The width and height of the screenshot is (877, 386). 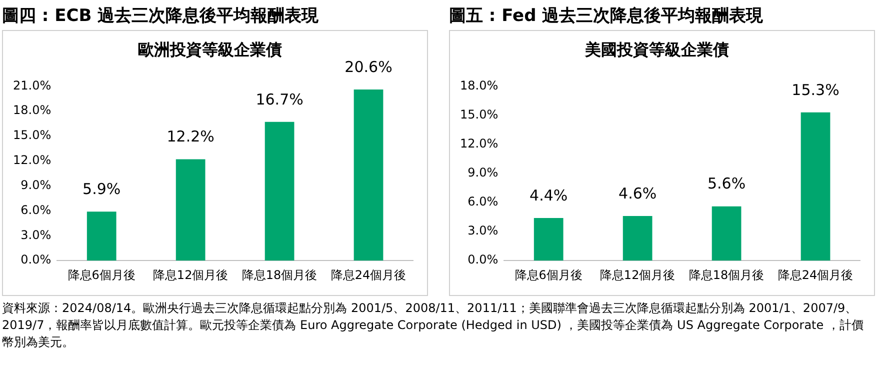 I want to click on chart-title: 圖四 : ECB 過去三次降息後平均報酬表現, so click(x=161, y=16).